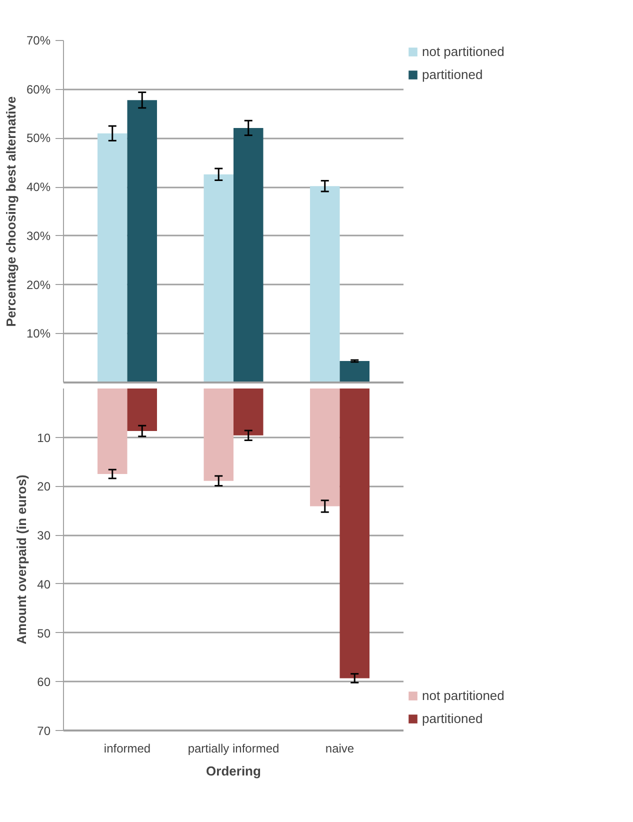 This screenshot has width=633, height=822. I want to click on y-tick-label: 60, so click(44, 682).